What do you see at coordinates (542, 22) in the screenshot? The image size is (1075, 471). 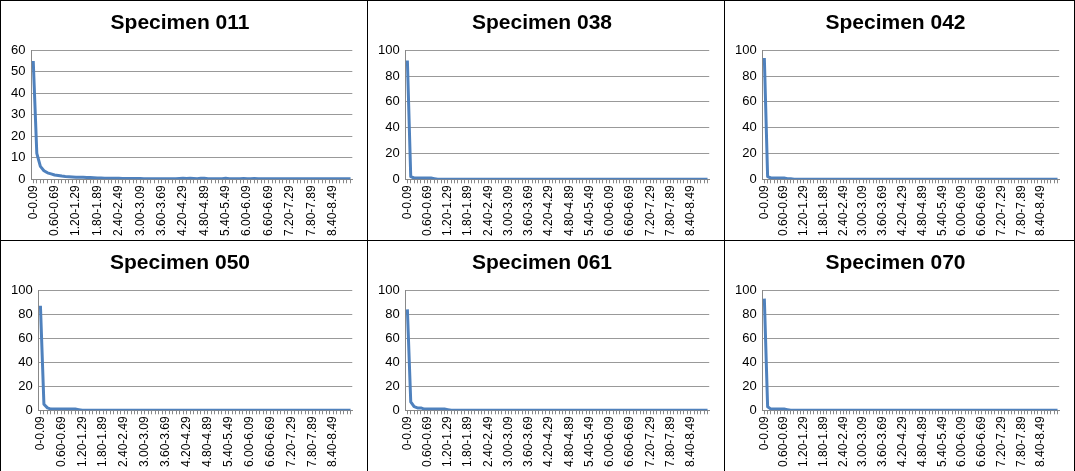 I see `chart-title: Specimen 038` at bounding box center [542, 22].